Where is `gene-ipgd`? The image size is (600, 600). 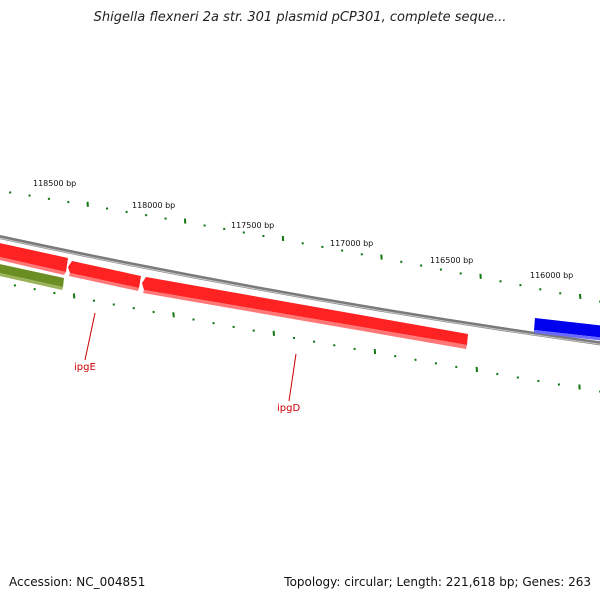
gene-ipgd is located at coordinates (305, 311).